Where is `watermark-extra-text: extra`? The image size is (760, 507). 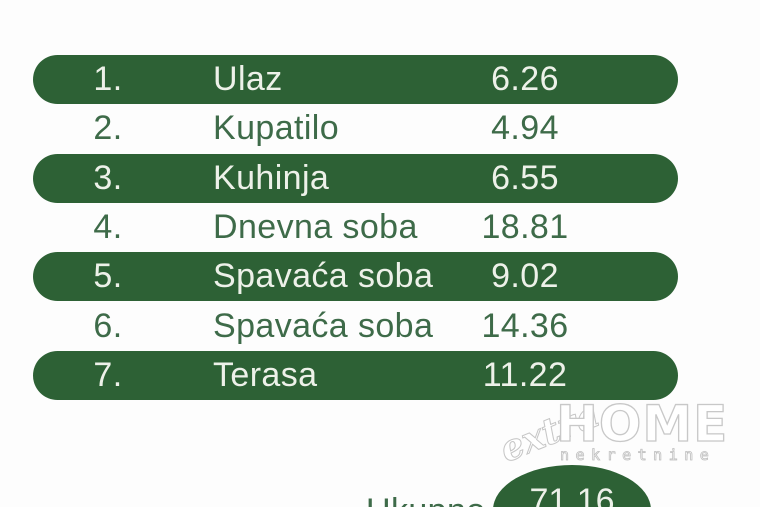
watermark-extra-text: extra is located at coordinates (549, 432).